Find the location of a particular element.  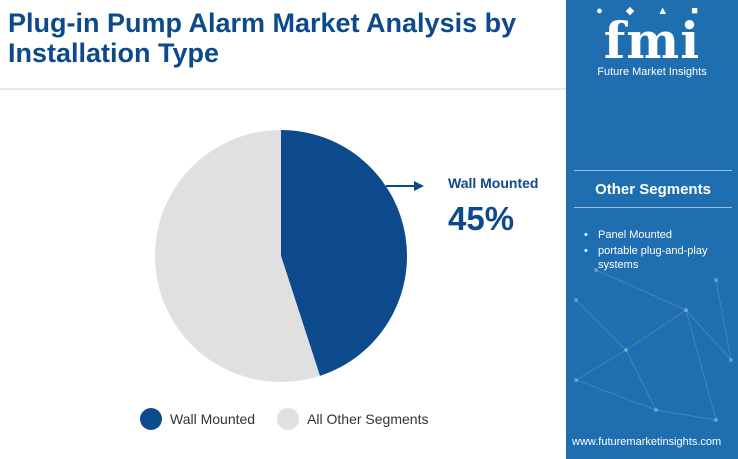

callout-arrow-icon is located at coordinates (405, 186).